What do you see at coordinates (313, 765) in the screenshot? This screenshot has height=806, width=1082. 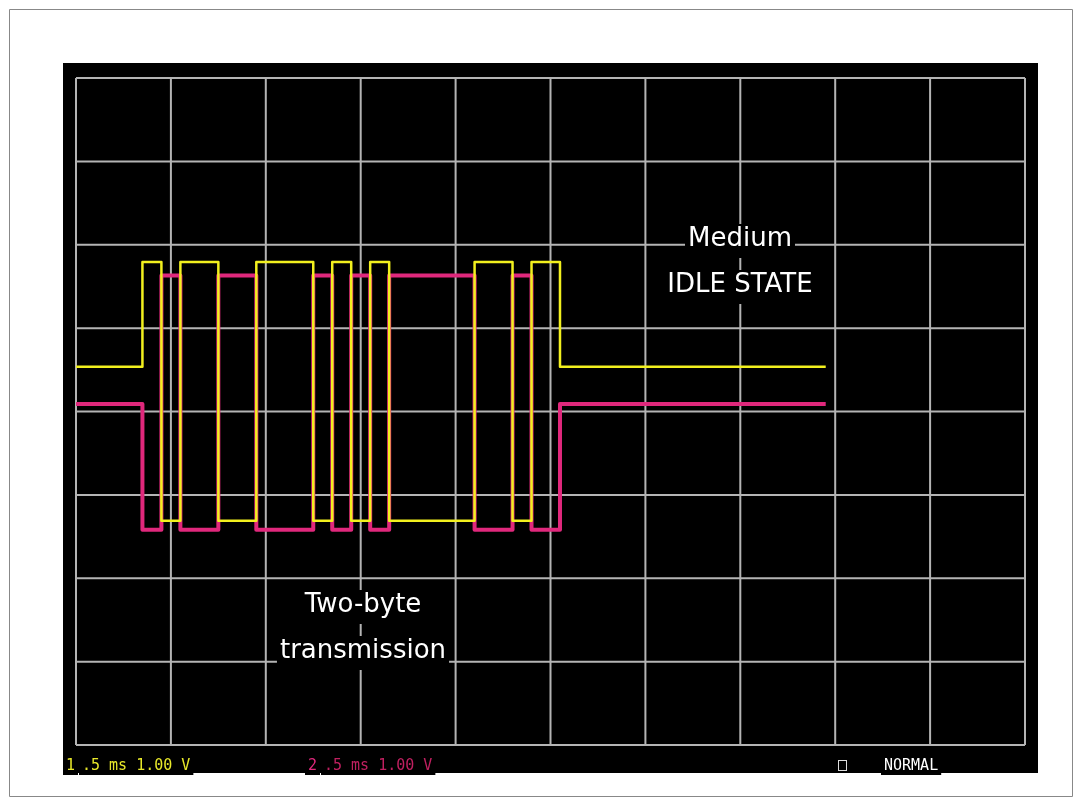 I see `text: 2` at bounding box center [313, 765].